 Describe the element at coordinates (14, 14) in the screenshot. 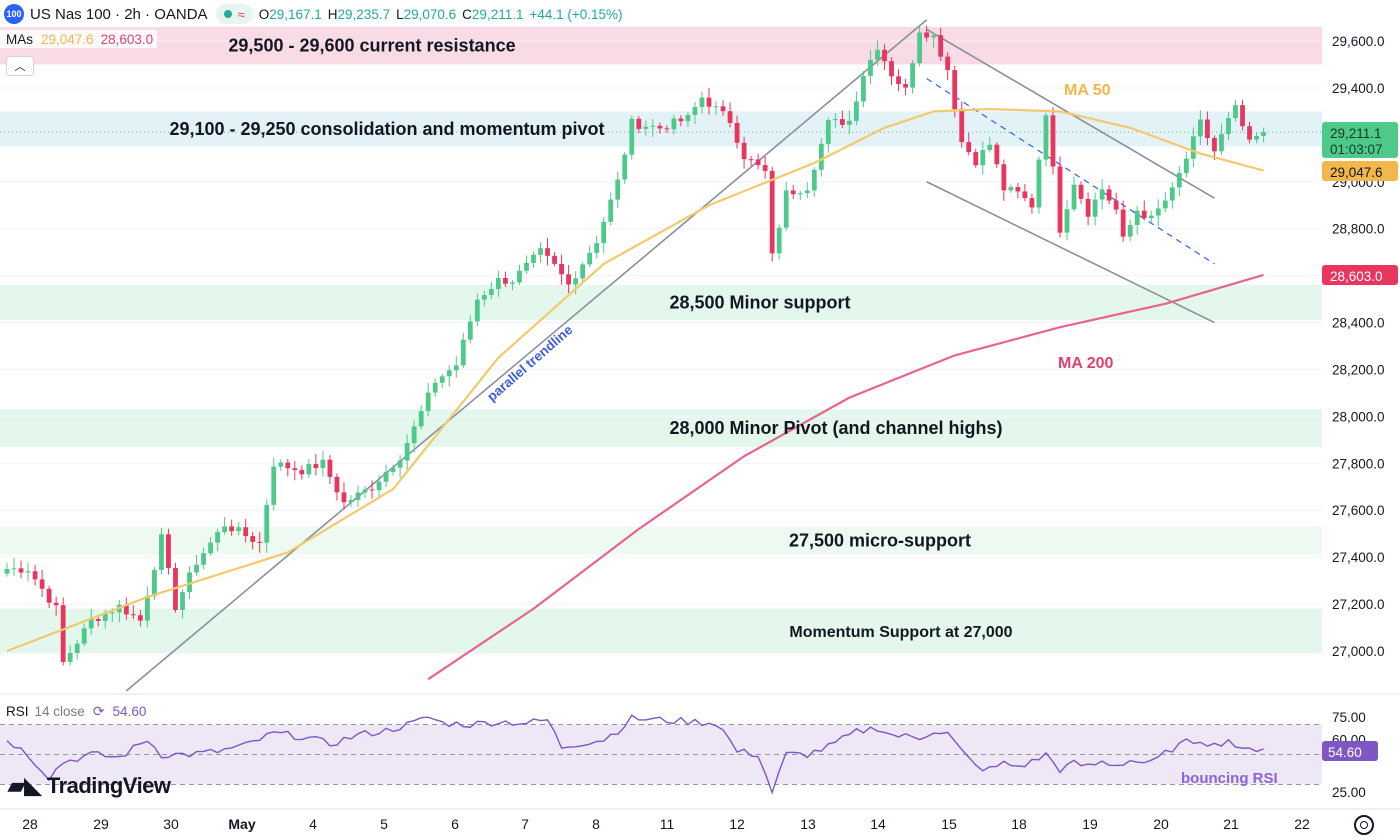

I see `symbol-badge-icon: 100` at that location.